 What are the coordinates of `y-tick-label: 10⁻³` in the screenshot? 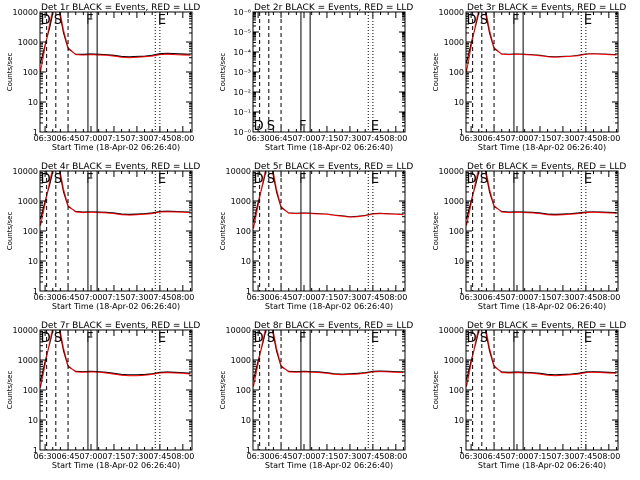 It's located at (242, 72).